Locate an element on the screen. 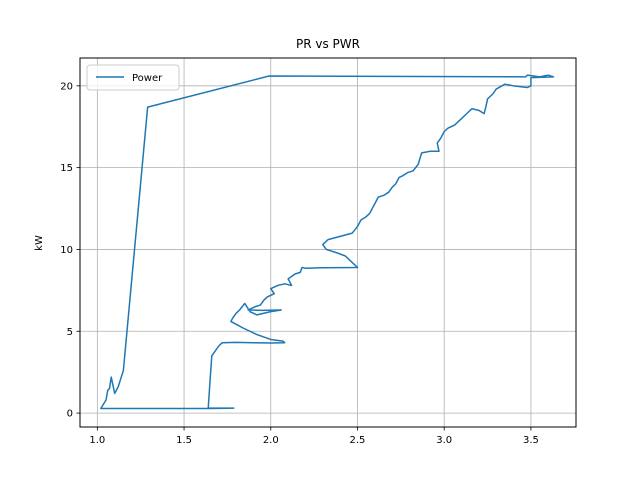  legend-label: Power is located at coordinates (147, 78).